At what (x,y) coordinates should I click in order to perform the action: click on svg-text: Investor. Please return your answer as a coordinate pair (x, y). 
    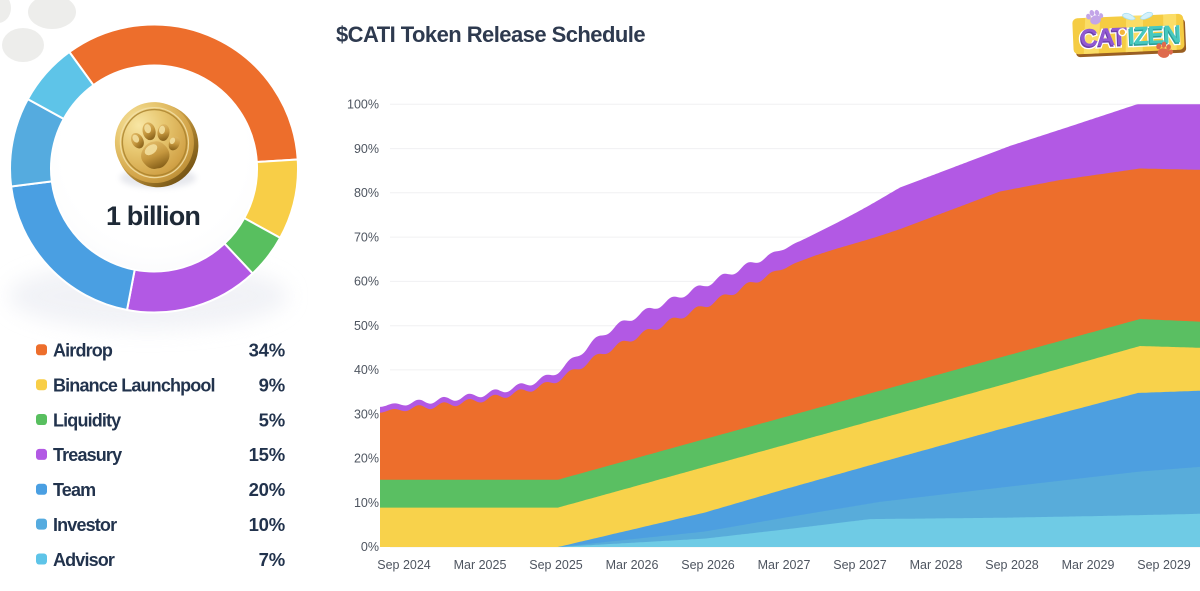
    Looking at the image, I should click on (85, 525).